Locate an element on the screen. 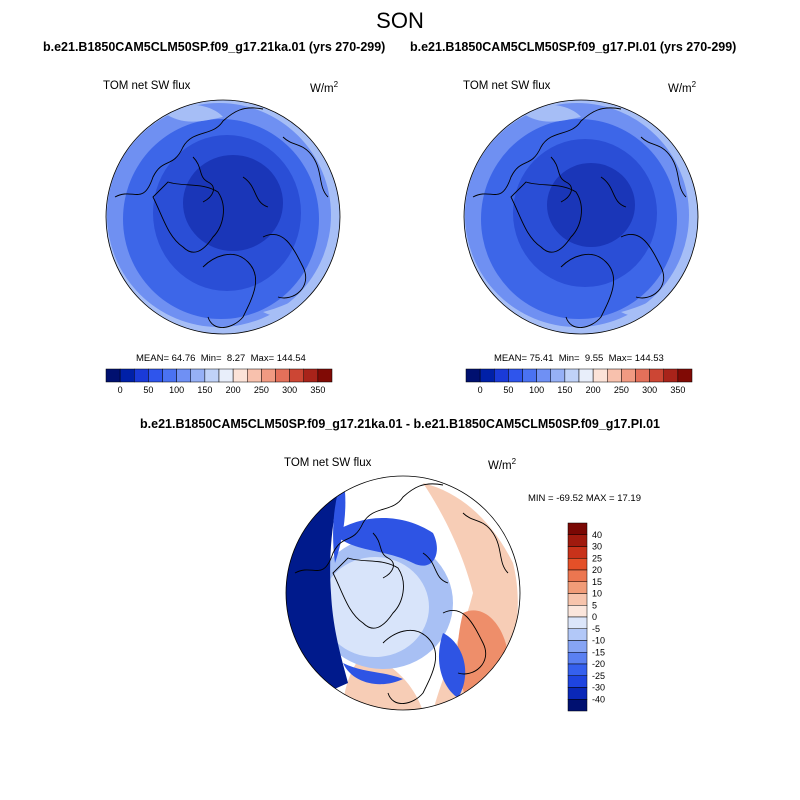  diff-polar-map is located at coordinates (403, 593).